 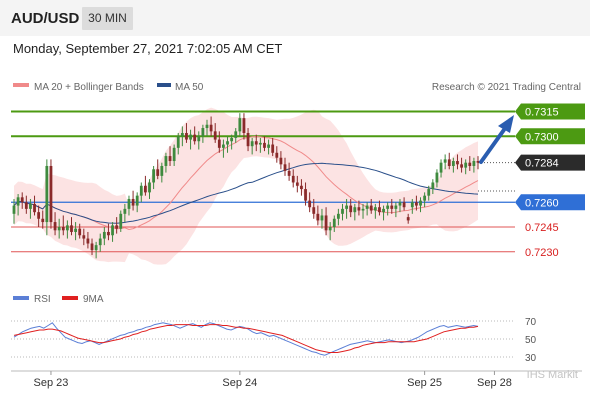 I want to click on chart-header: AUD/USD 30 MIN, so click(x=295, y=18).